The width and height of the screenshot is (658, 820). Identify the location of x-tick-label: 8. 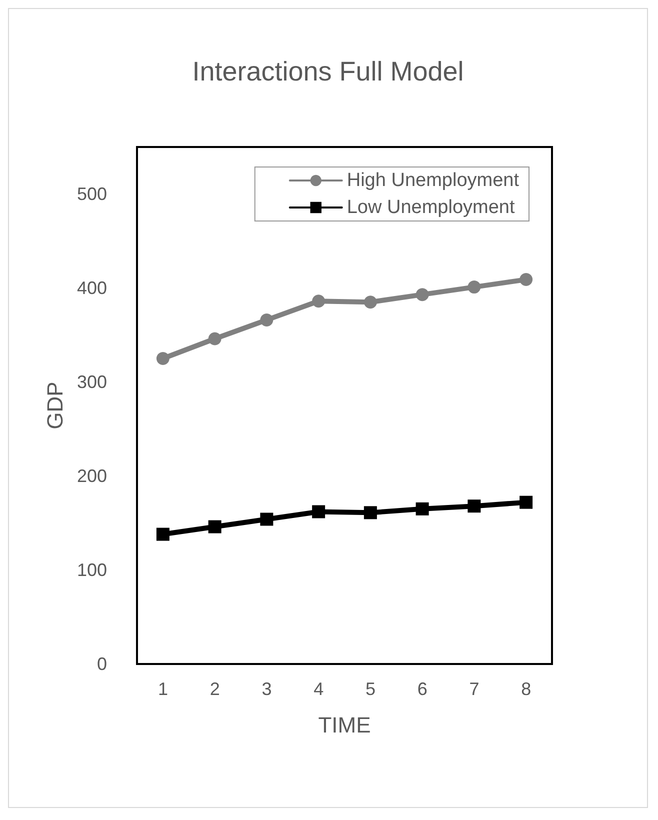
(526, 689).